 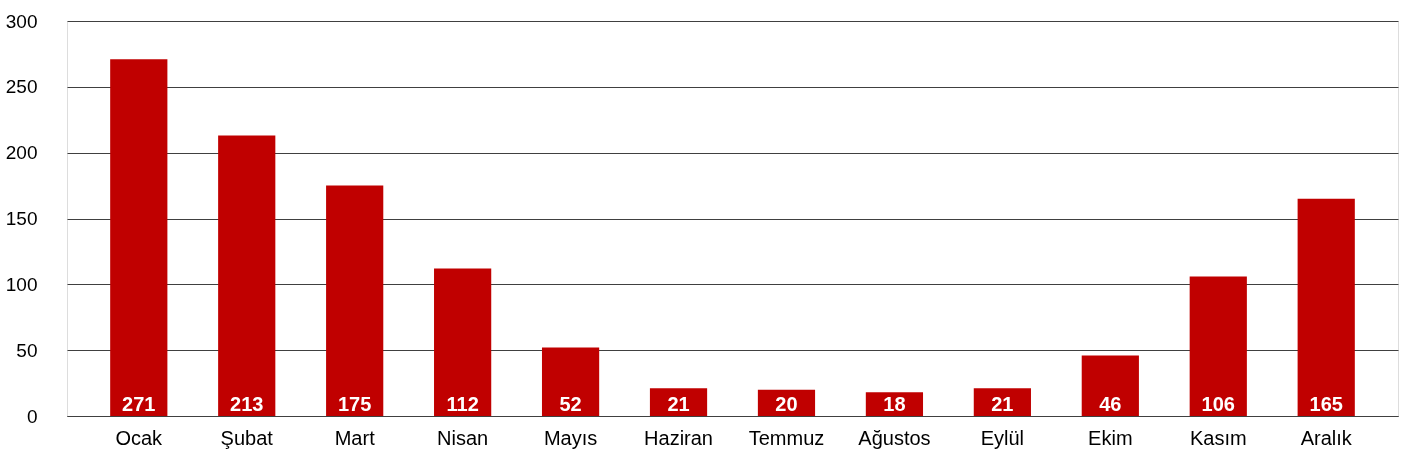 I want to click on y-tick-label: 200, so click(x=21, y=153).